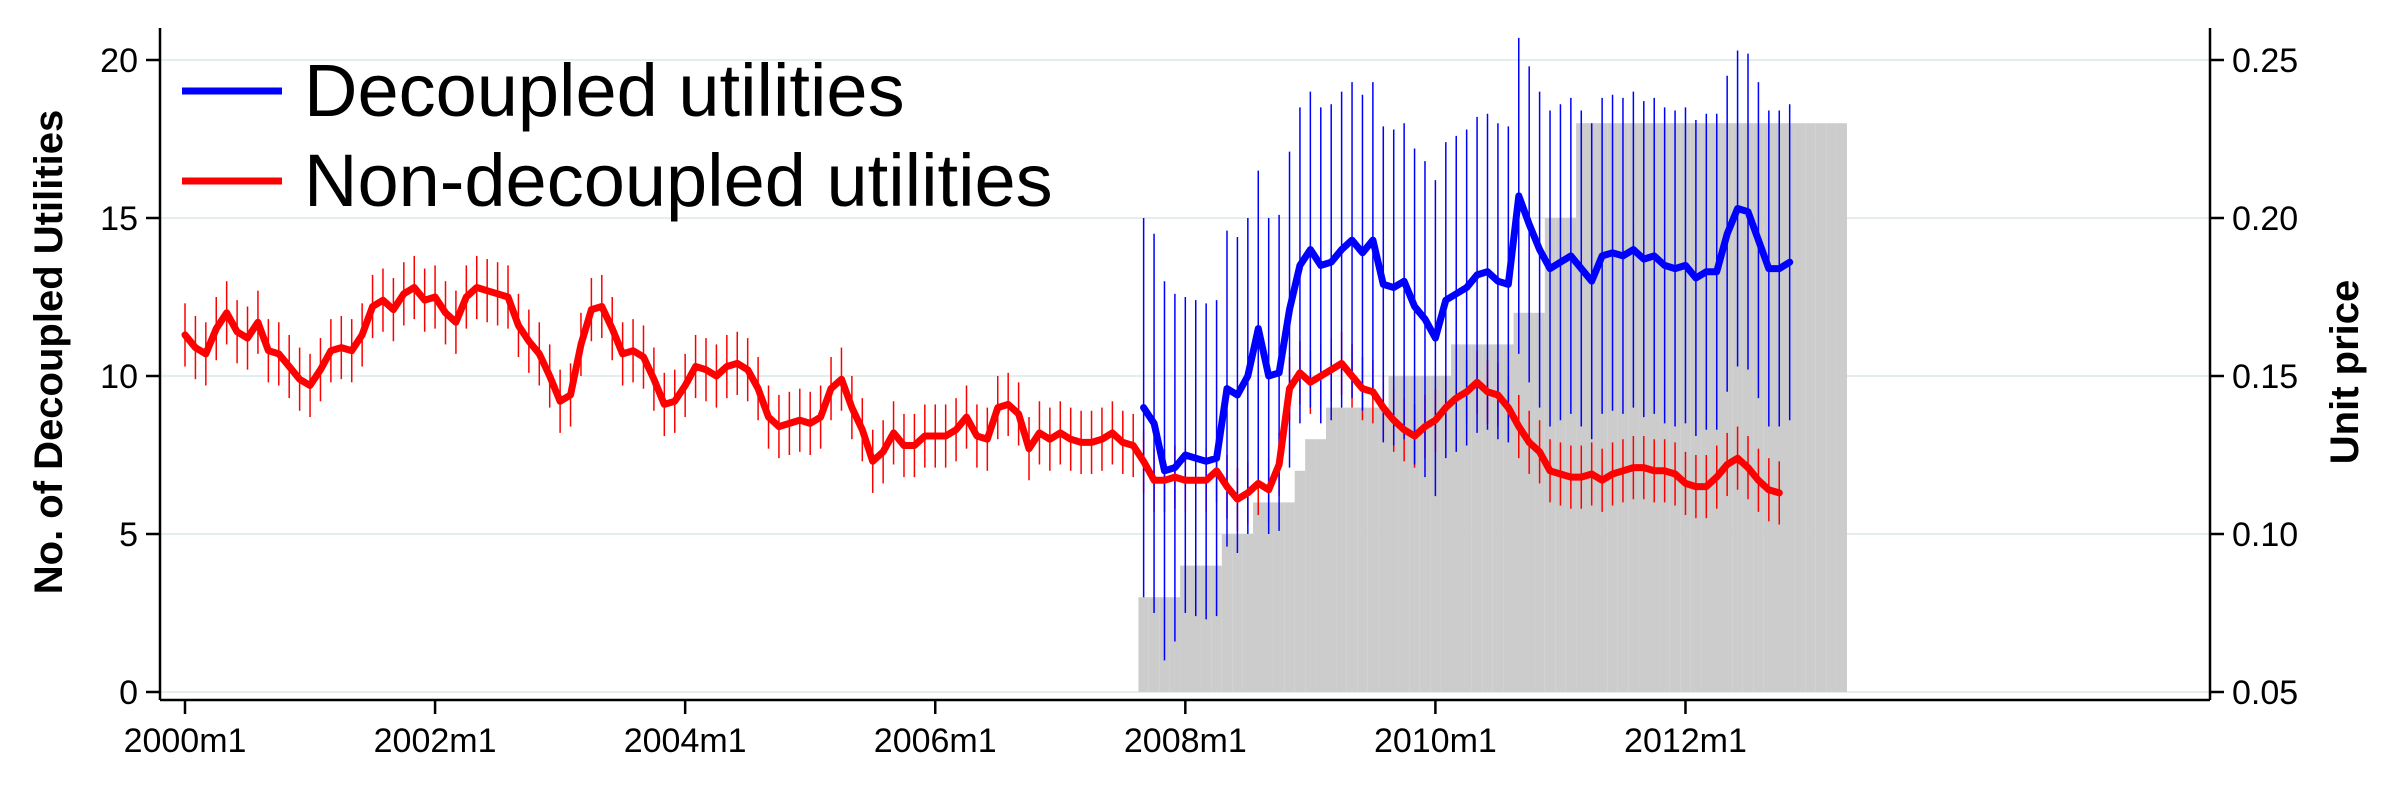 The height and width of the screenshot is (800, 2400). What do you see at coordinates (935, 741) in the screenshot?
I see `x-tick-label: 2006m1` at bounding box center [935, 741].